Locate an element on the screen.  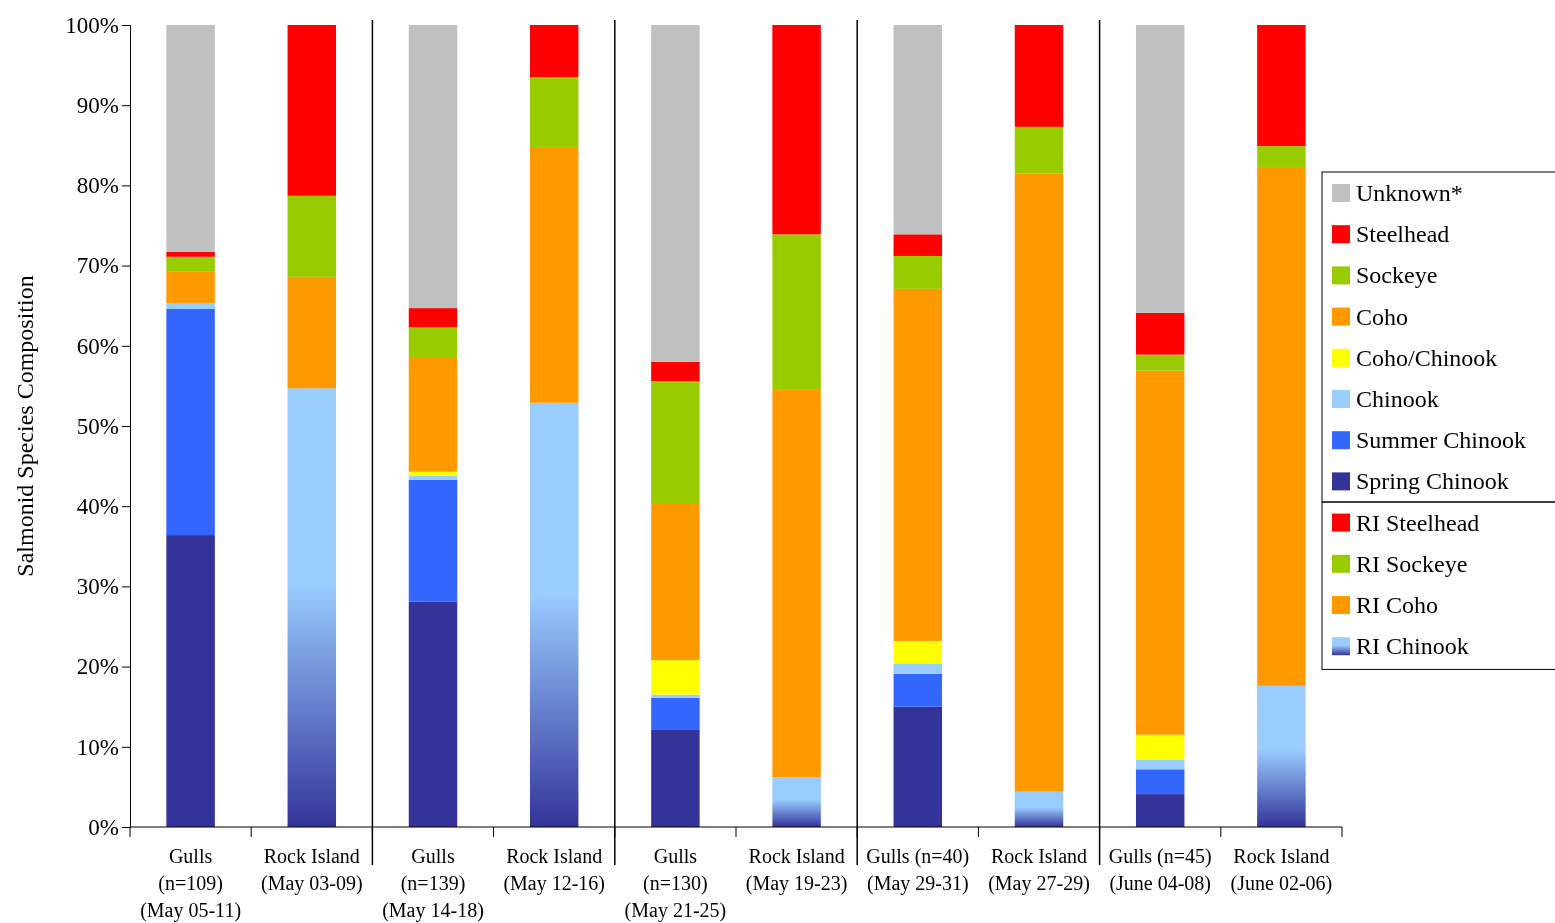
y-tick-label: 70% is located at coordinates (97, 266).